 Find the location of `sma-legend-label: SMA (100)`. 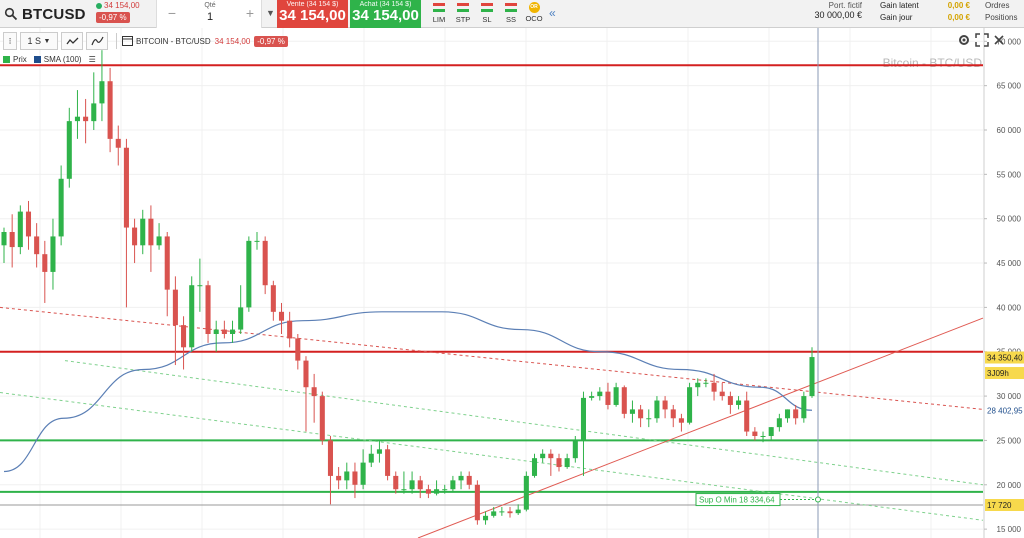

sma-legend-label: SMA (100) is located at coordinates (62, 59).